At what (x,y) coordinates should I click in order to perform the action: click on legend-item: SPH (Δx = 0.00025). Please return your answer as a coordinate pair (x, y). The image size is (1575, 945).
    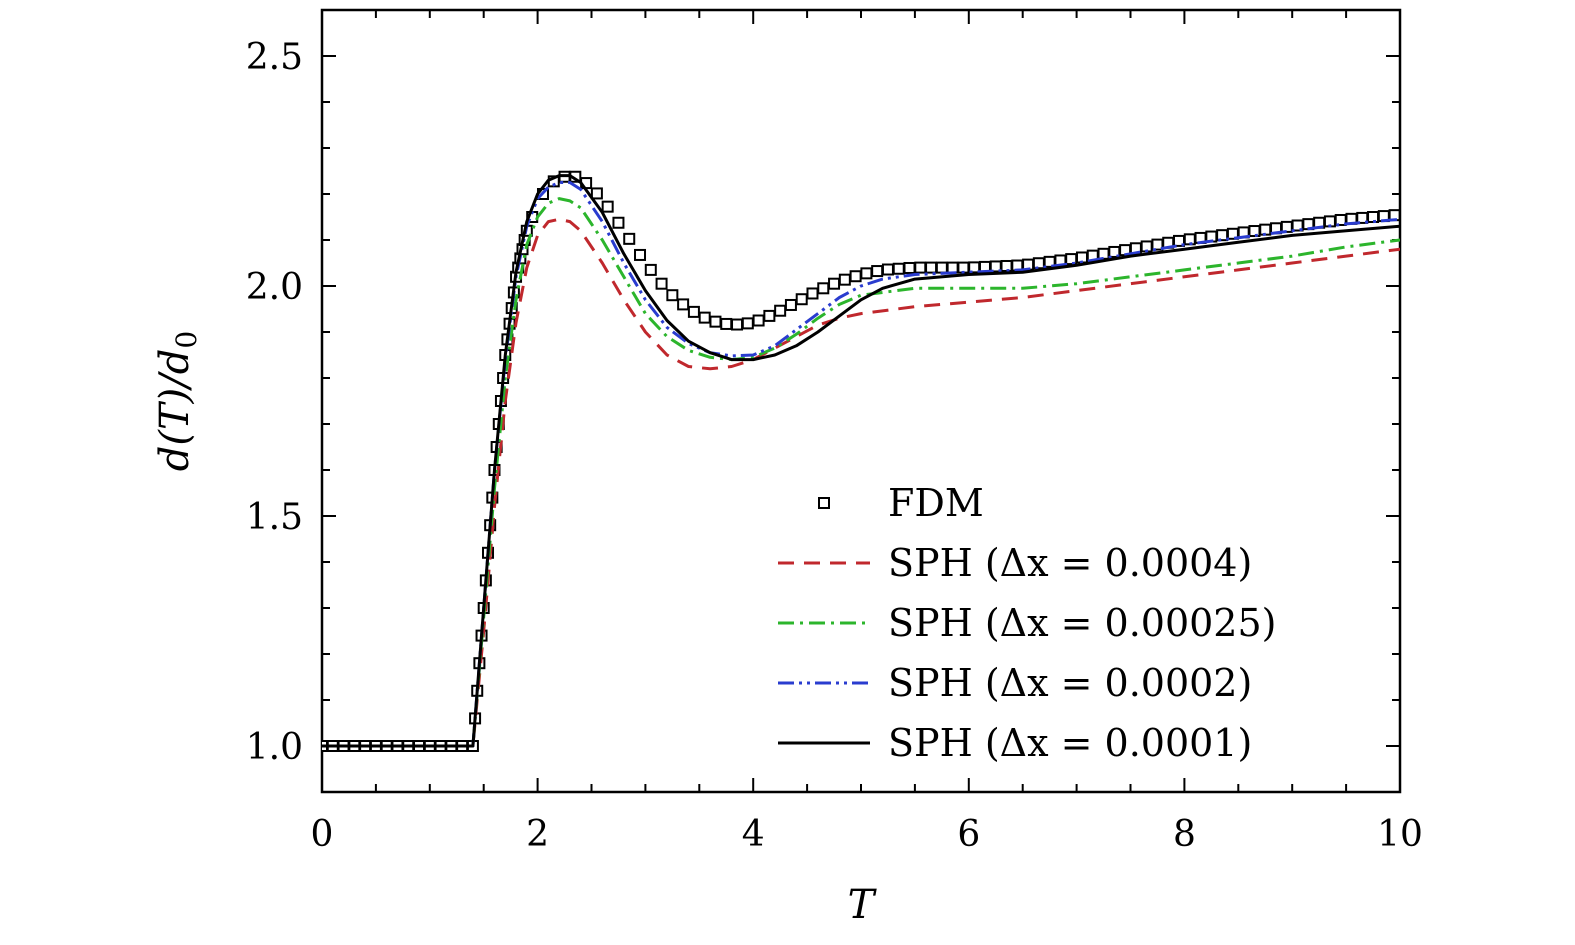
    Looking at the image, I should click on (1027, 623).